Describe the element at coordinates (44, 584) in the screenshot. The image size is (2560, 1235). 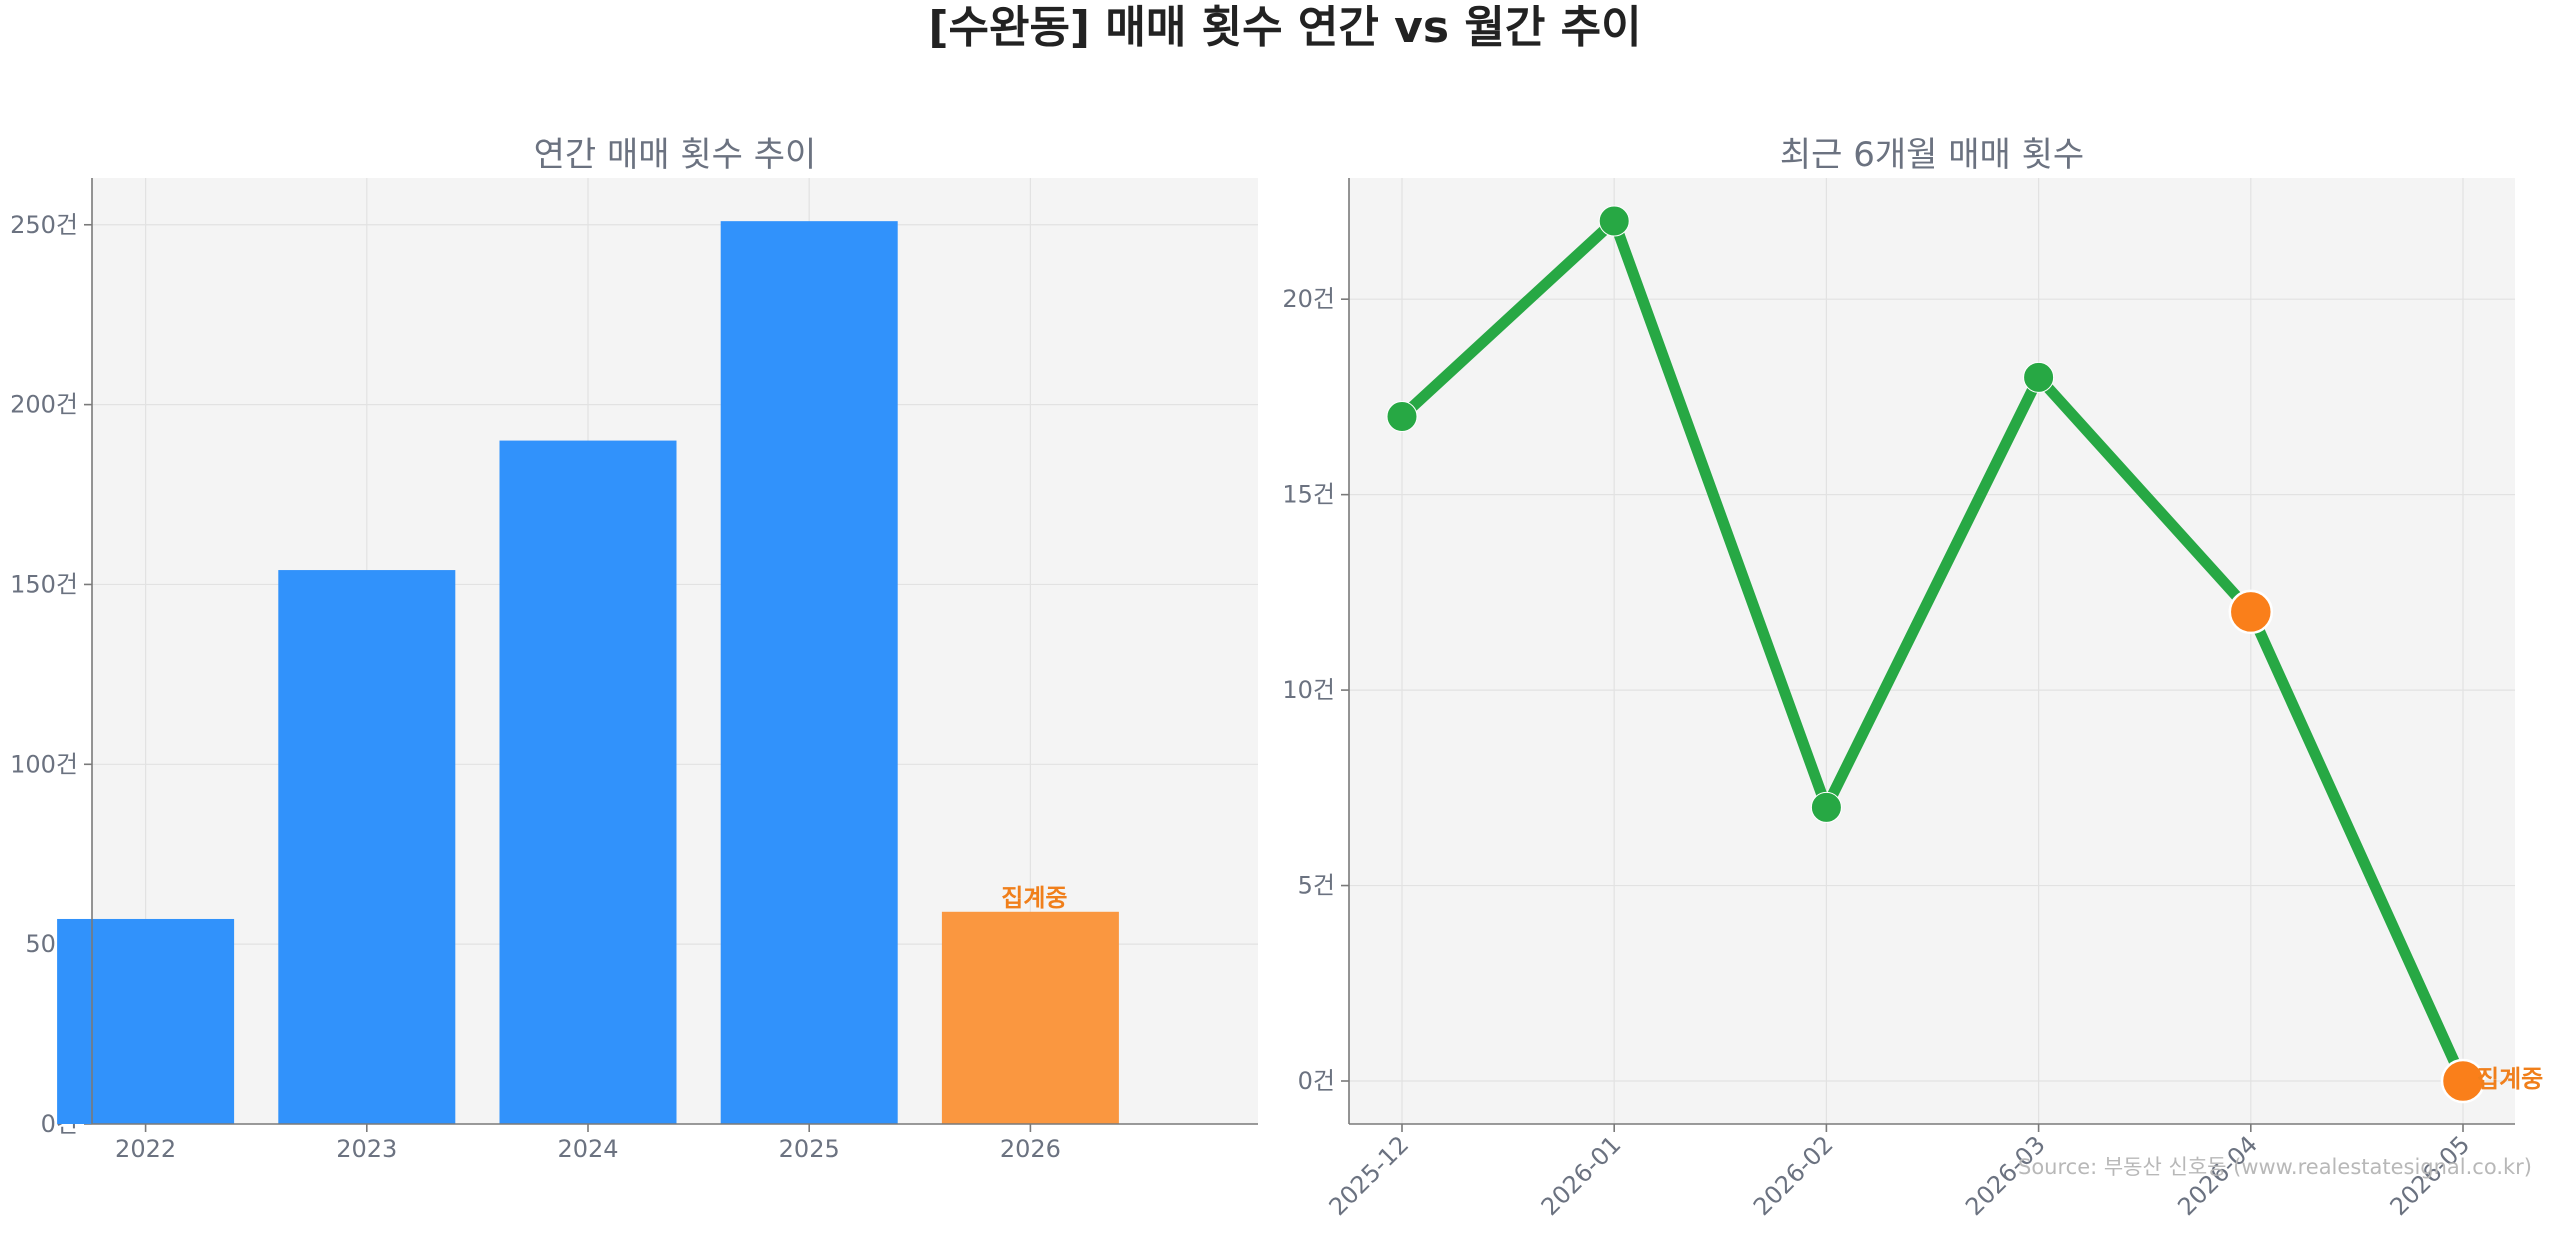
I see `y-tick-label: 150건` at that location.